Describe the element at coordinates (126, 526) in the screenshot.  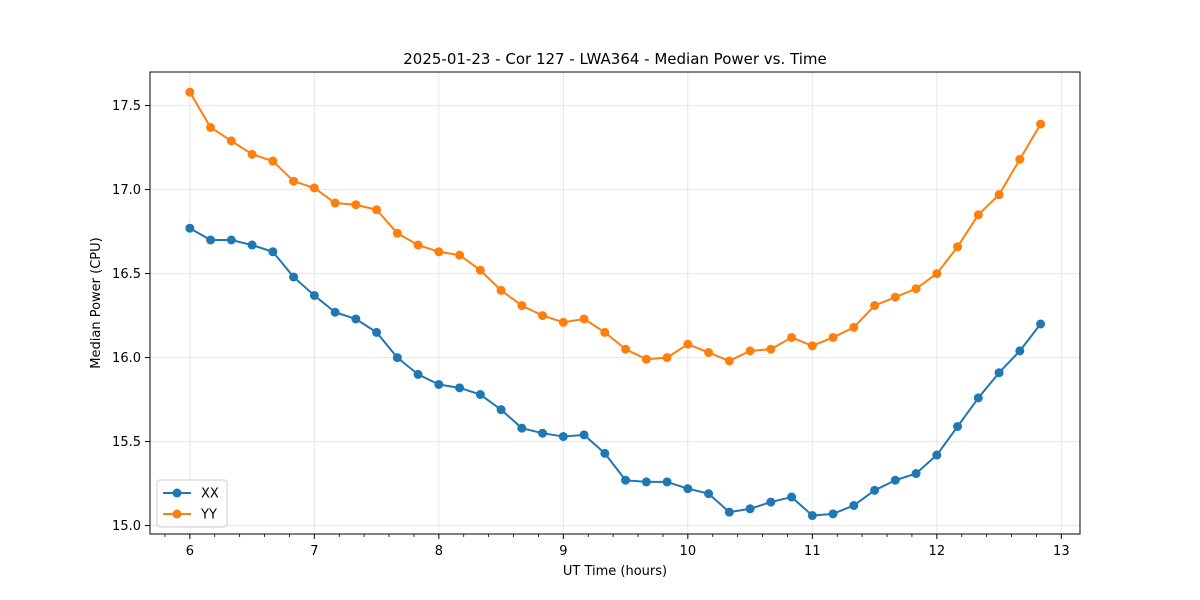
I see `y-tick-label: 15.0` at that location.